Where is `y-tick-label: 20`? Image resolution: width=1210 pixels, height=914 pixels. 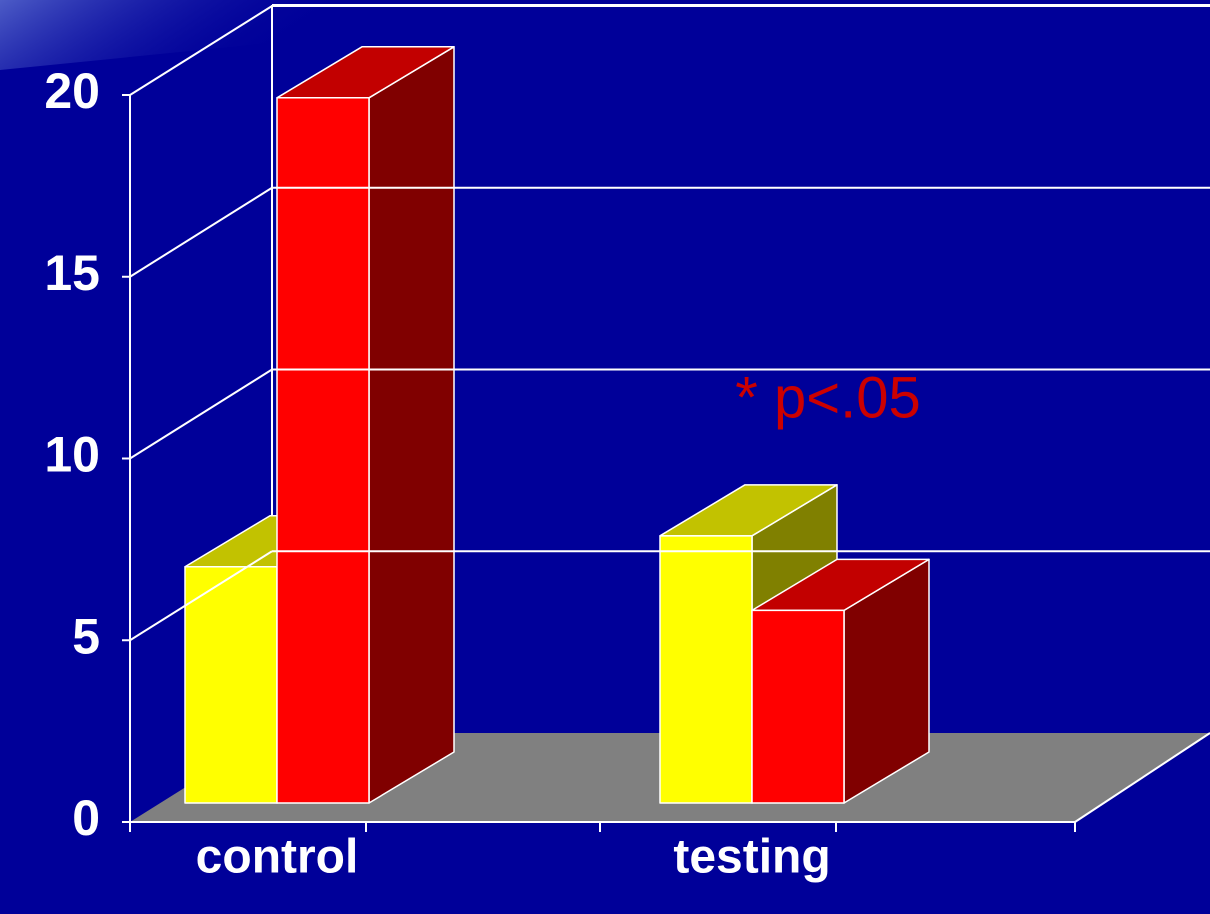 y-tick-label: 20 is located at coordinates (72, 91).